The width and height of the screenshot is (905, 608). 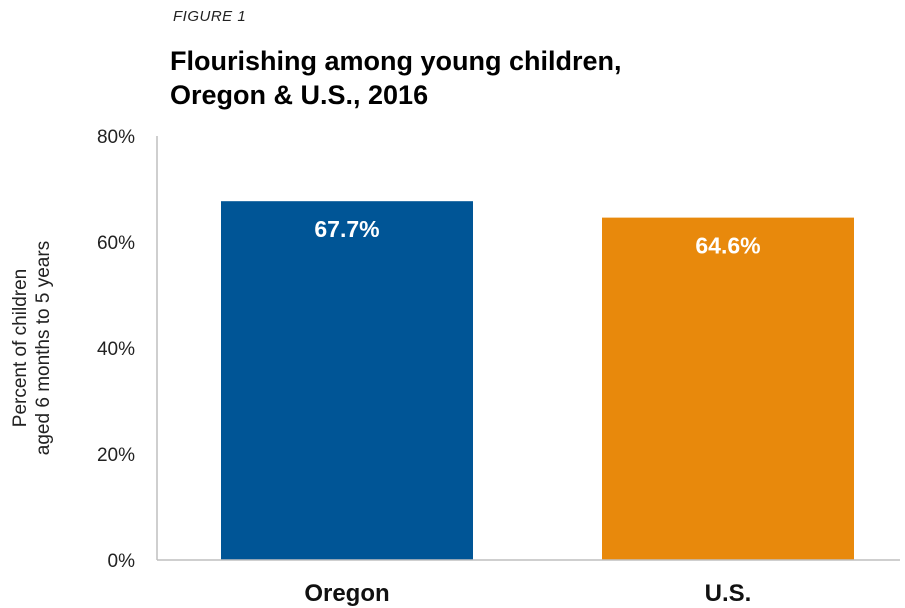 I want to click on category-label: Oregon, so click(x=346, y=593).